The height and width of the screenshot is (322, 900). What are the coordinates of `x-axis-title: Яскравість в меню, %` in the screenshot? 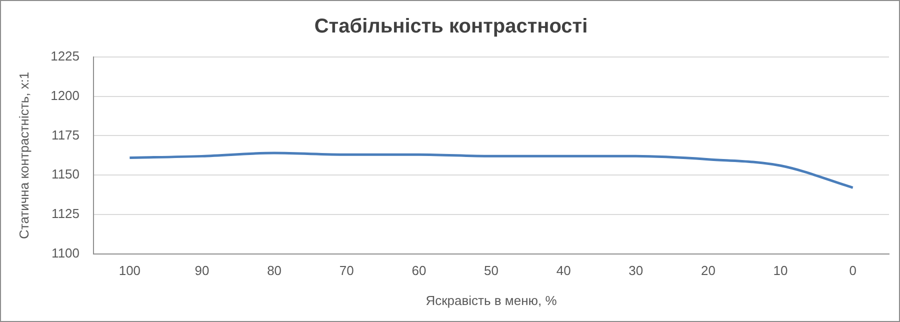 It's located at (492, 300).